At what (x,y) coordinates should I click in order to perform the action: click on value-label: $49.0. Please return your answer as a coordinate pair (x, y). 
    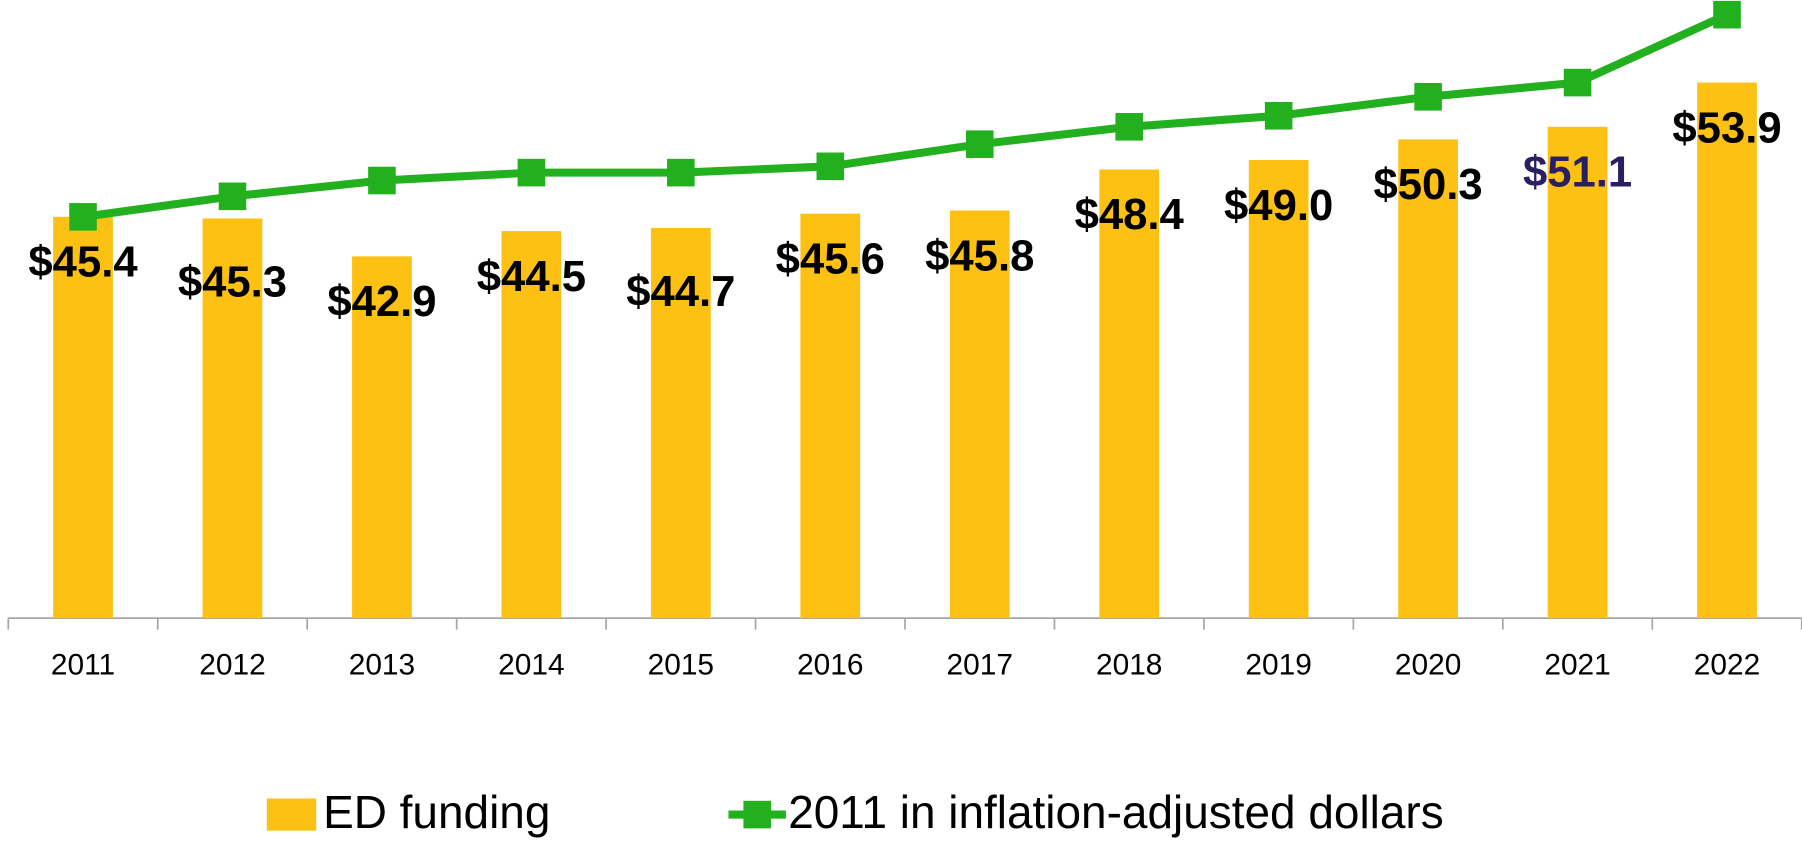
    Looking at the image, I should click on (1278, 205).